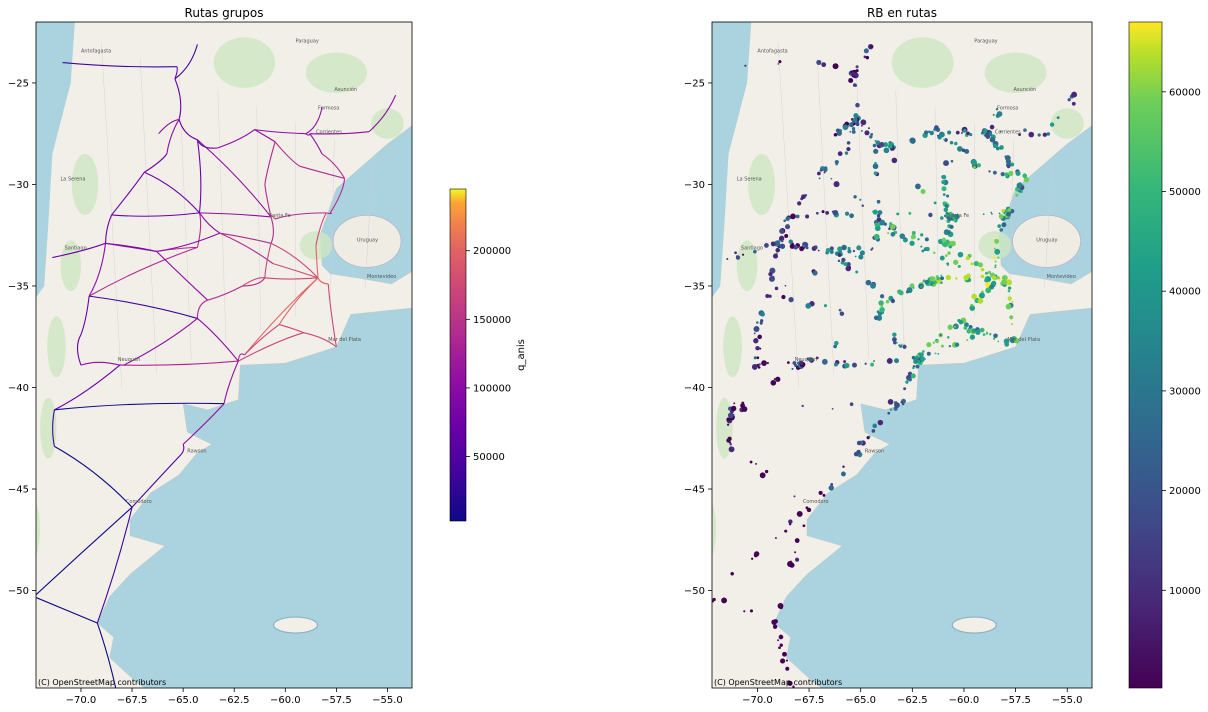 The image size is (1208, 712). What do you see at coordinates (381, 277) in the screenshot?
I see `map-place-label: Montevideo` at bounding box center [381, 277].